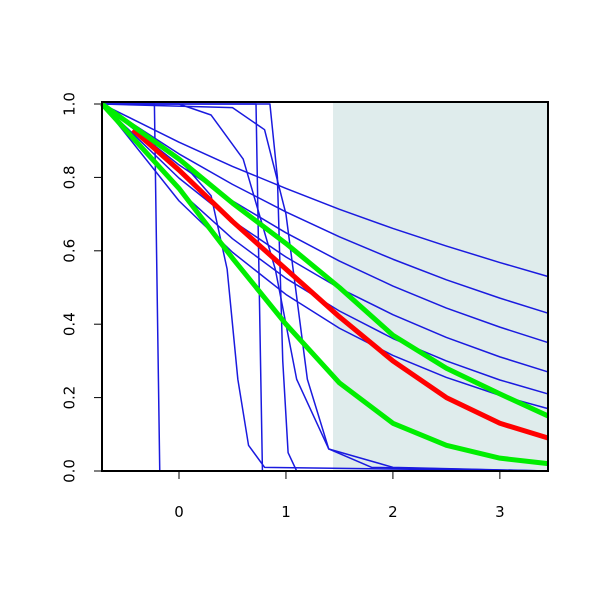  What do you see at coordinates (70, 324) in the screenshot?
I see `y-tick-label: 0.4` at bounding box center [70, 324].